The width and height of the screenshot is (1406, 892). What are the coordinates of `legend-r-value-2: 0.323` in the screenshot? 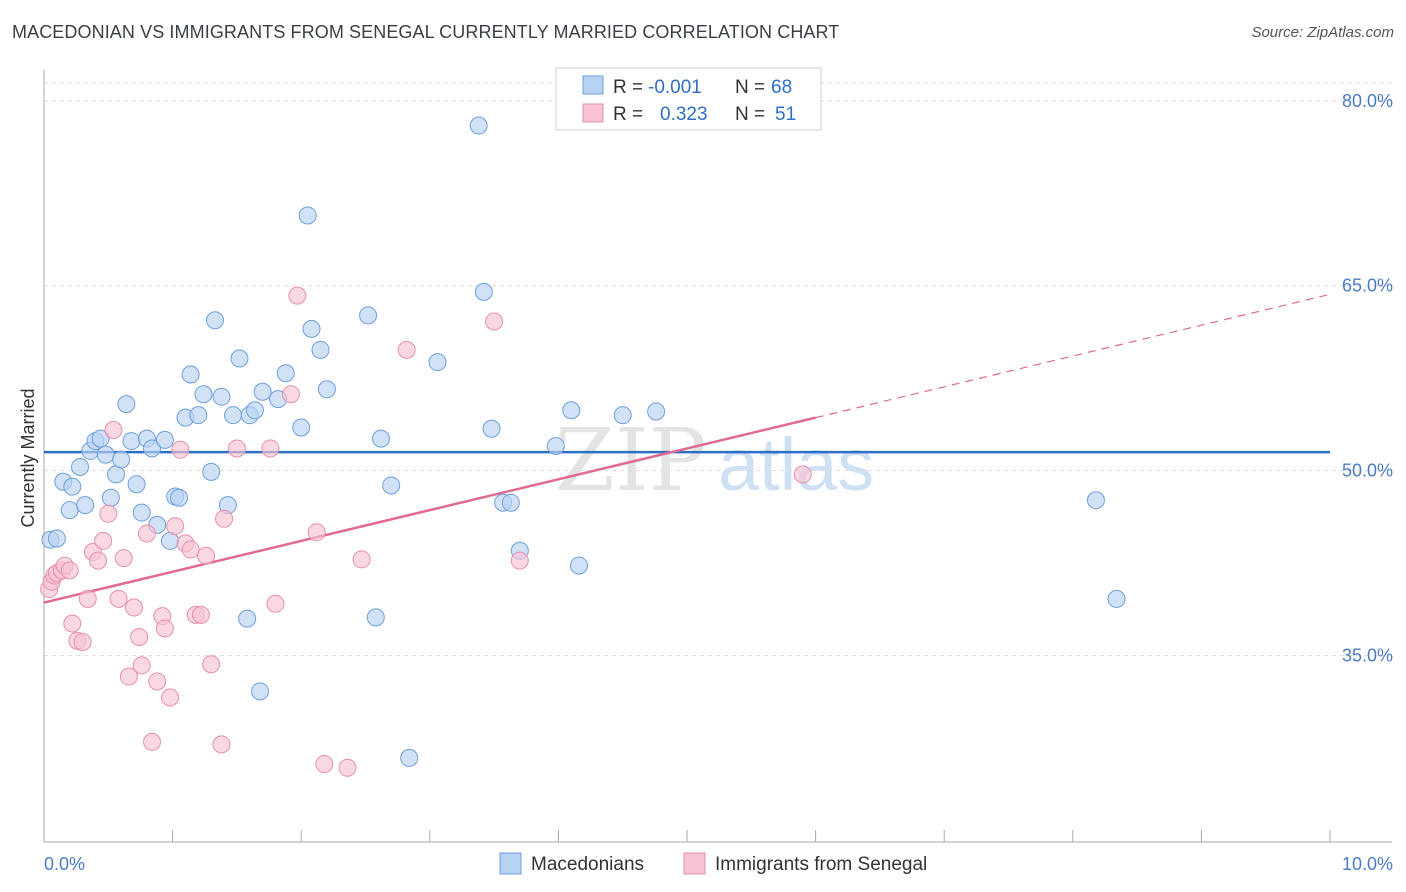 It's located at (684, 114).